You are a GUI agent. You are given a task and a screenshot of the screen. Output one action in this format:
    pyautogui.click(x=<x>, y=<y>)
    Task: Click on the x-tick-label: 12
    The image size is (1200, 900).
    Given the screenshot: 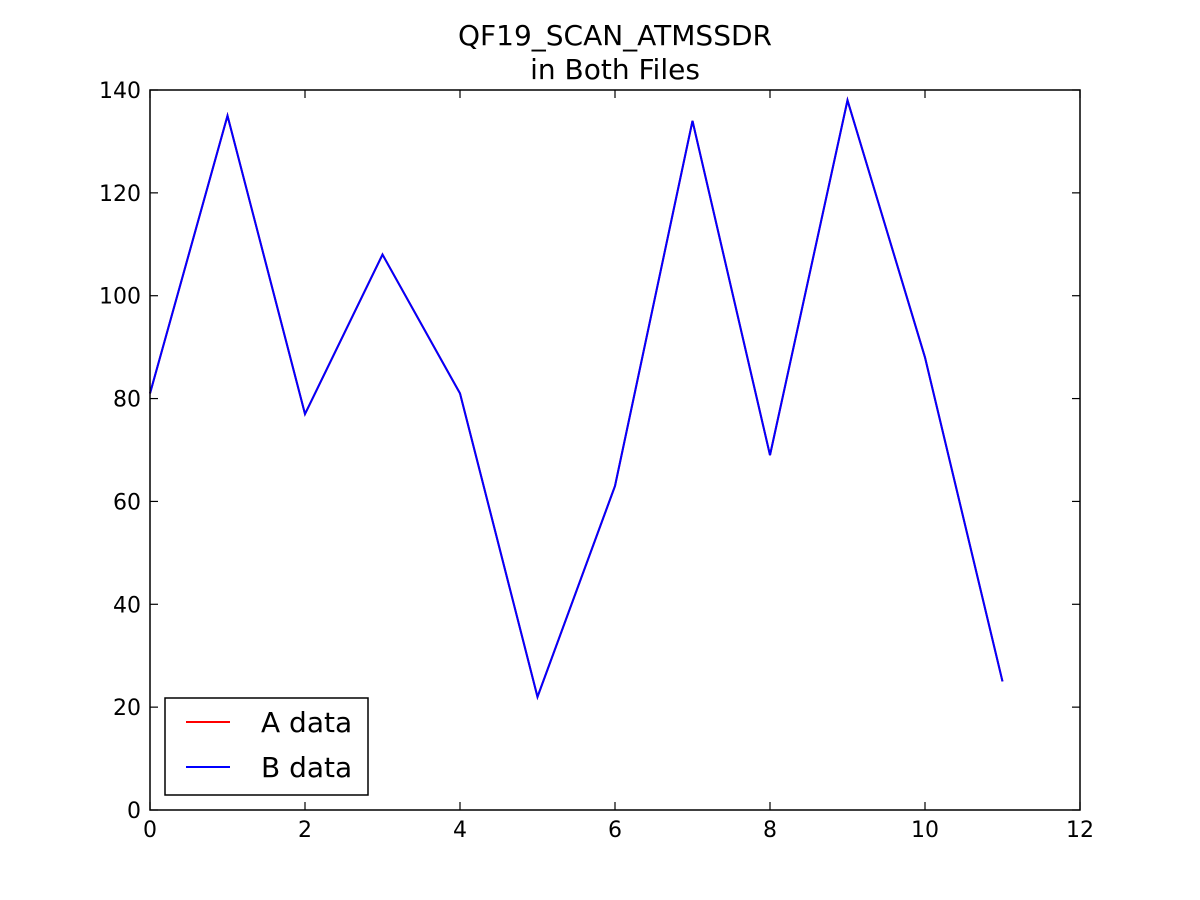 What is the action you would take?
    pyautogui.click(x=1080, y=830)
    